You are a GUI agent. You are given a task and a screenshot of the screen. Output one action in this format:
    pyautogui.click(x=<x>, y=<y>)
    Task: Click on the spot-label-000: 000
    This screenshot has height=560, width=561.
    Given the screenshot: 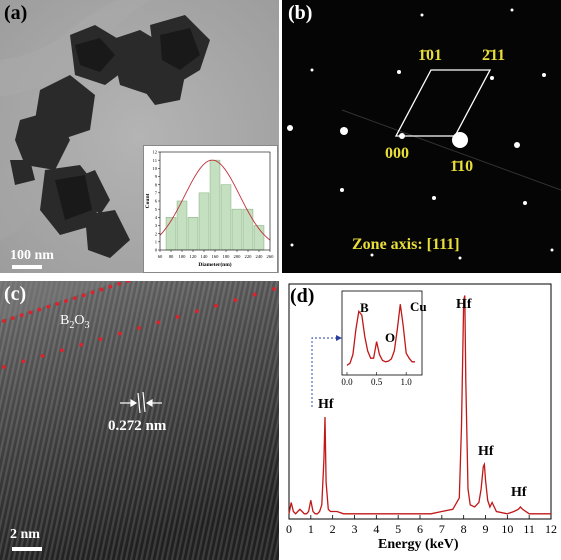 What is the action you would take?
    pyautogui.click(x=397, y=153)
    